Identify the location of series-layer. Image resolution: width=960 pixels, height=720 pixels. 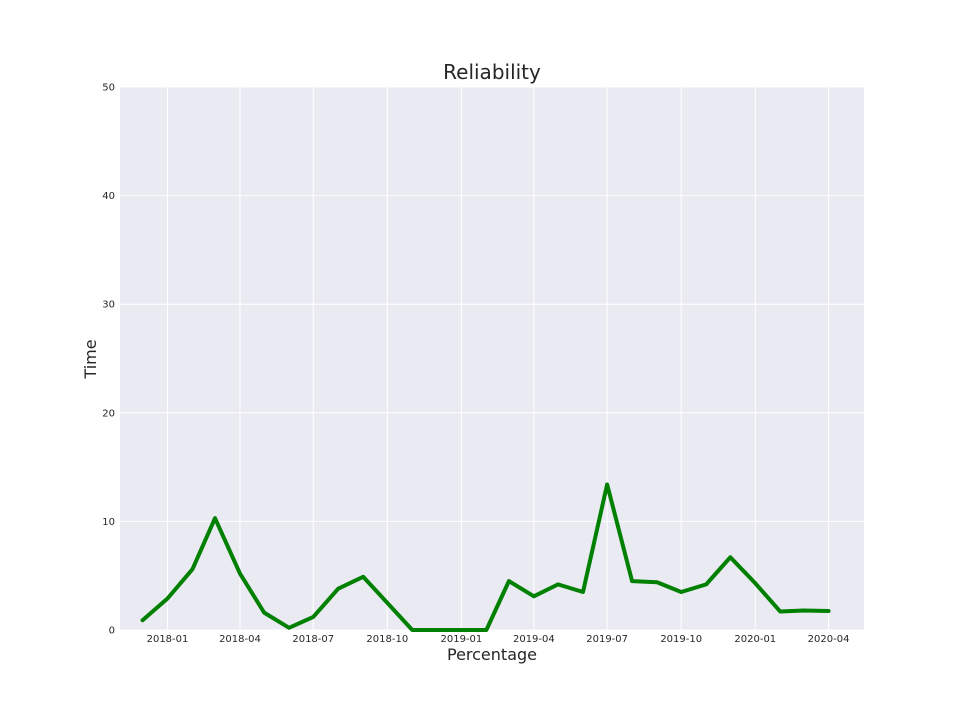
(485, 557).